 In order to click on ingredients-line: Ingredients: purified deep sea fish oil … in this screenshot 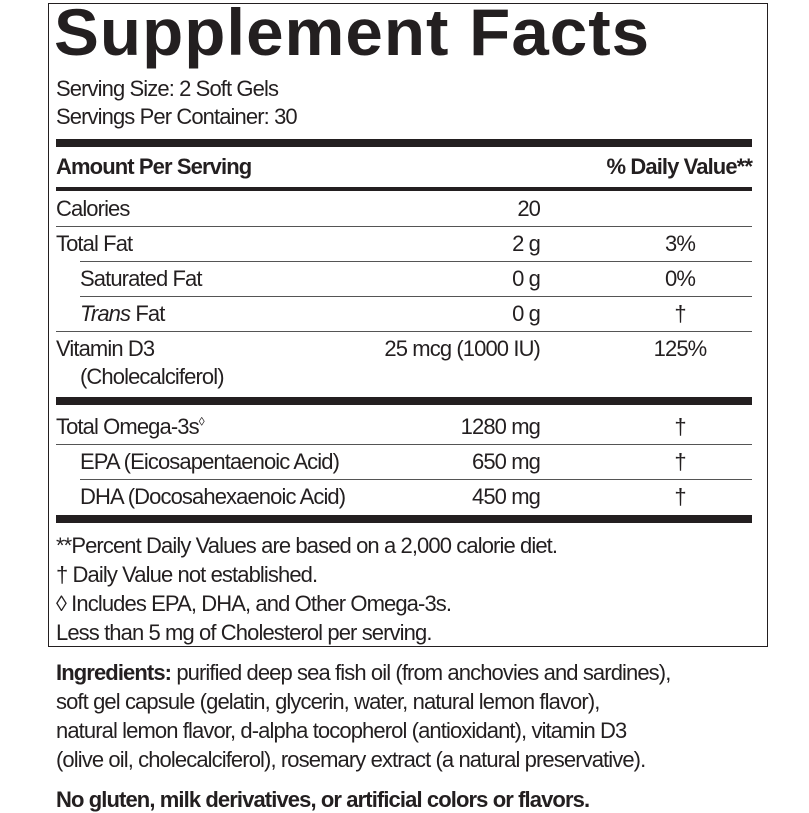, I will do `click(363, 673)`.